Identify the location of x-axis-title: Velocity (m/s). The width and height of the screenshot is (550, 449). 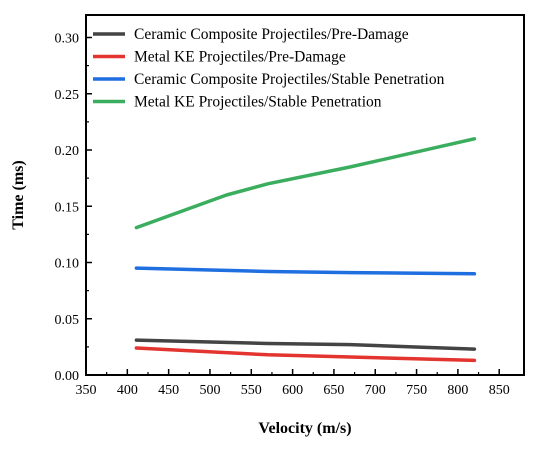
(304, 428).